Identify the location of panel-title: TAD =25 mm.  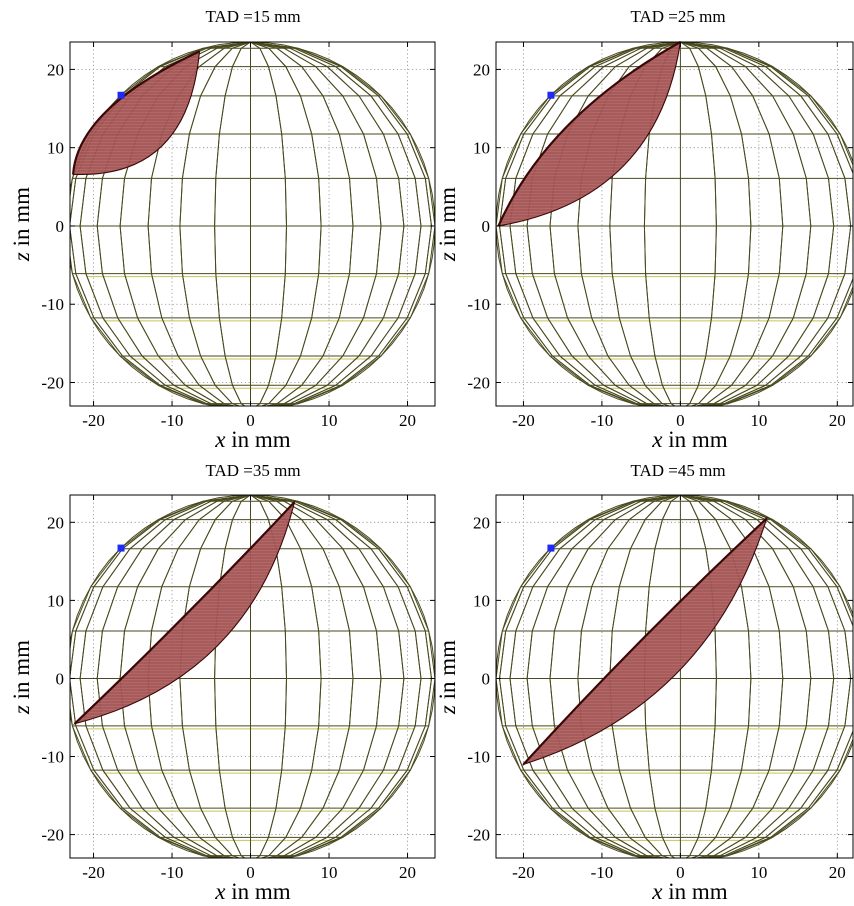
(677, 16).